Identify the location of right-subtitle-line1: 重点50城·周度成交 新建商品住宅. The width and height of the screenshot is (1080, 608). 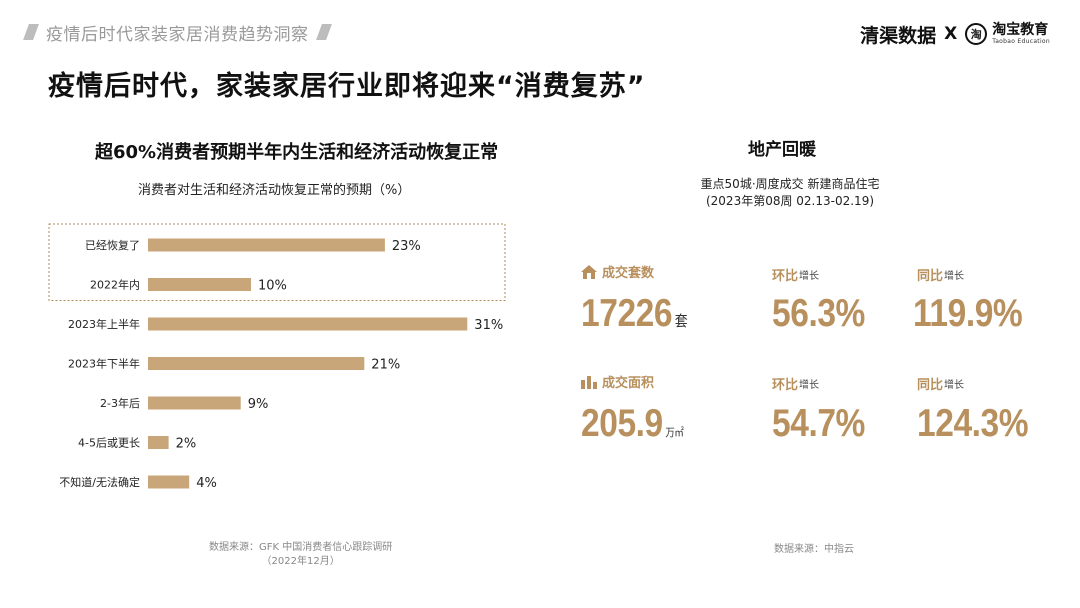
(790, 184).